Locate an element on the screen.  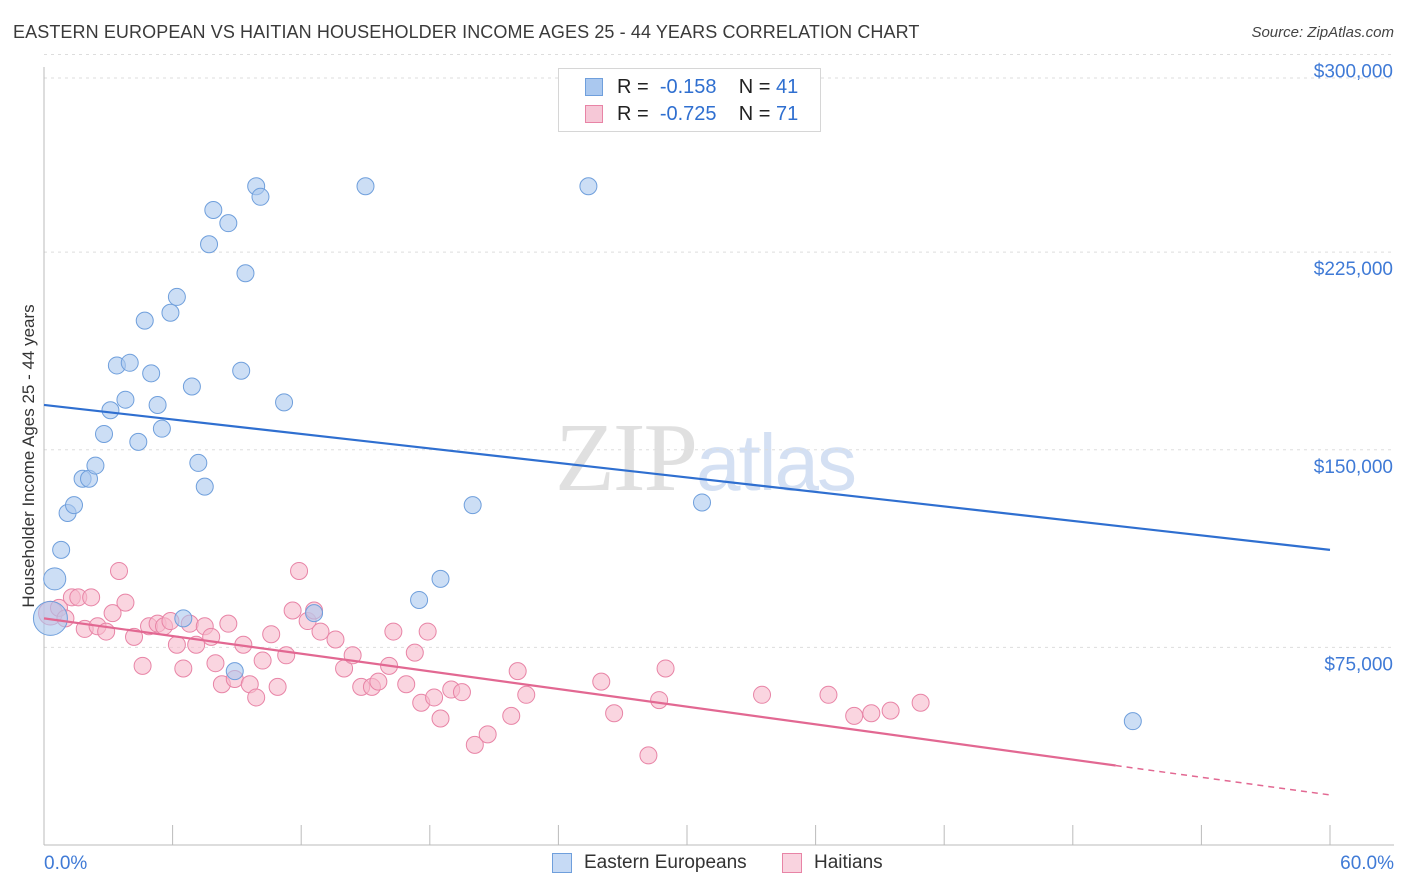
legend-row-eastern-europeans: R = -0.158 N = 41 is located at coordinates (691, 87).